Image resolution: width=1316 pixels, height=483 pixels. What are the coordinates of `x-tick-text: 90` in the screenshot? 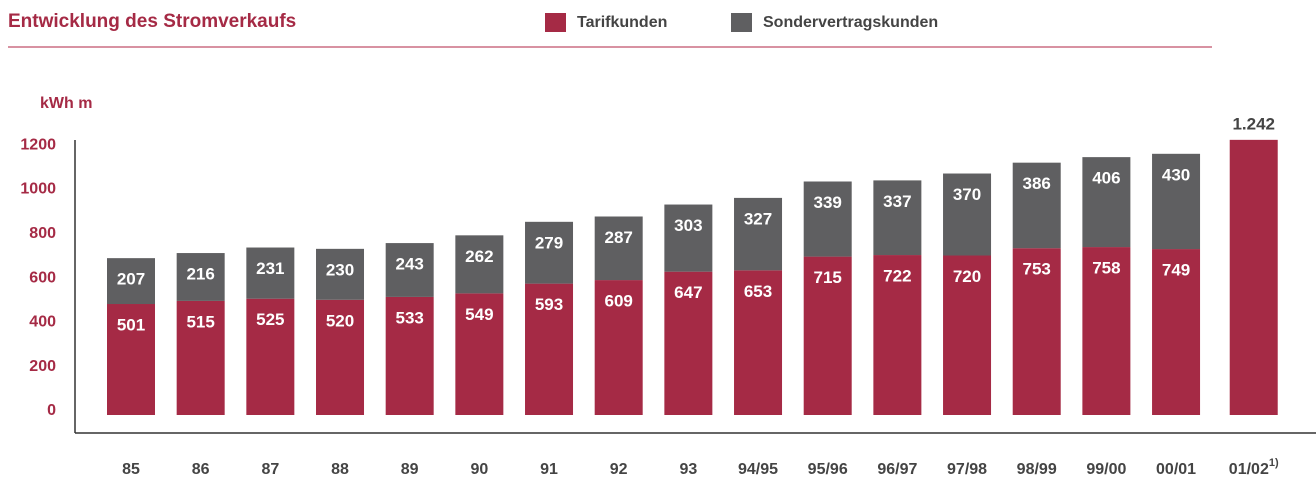 It's located at (479, 469).